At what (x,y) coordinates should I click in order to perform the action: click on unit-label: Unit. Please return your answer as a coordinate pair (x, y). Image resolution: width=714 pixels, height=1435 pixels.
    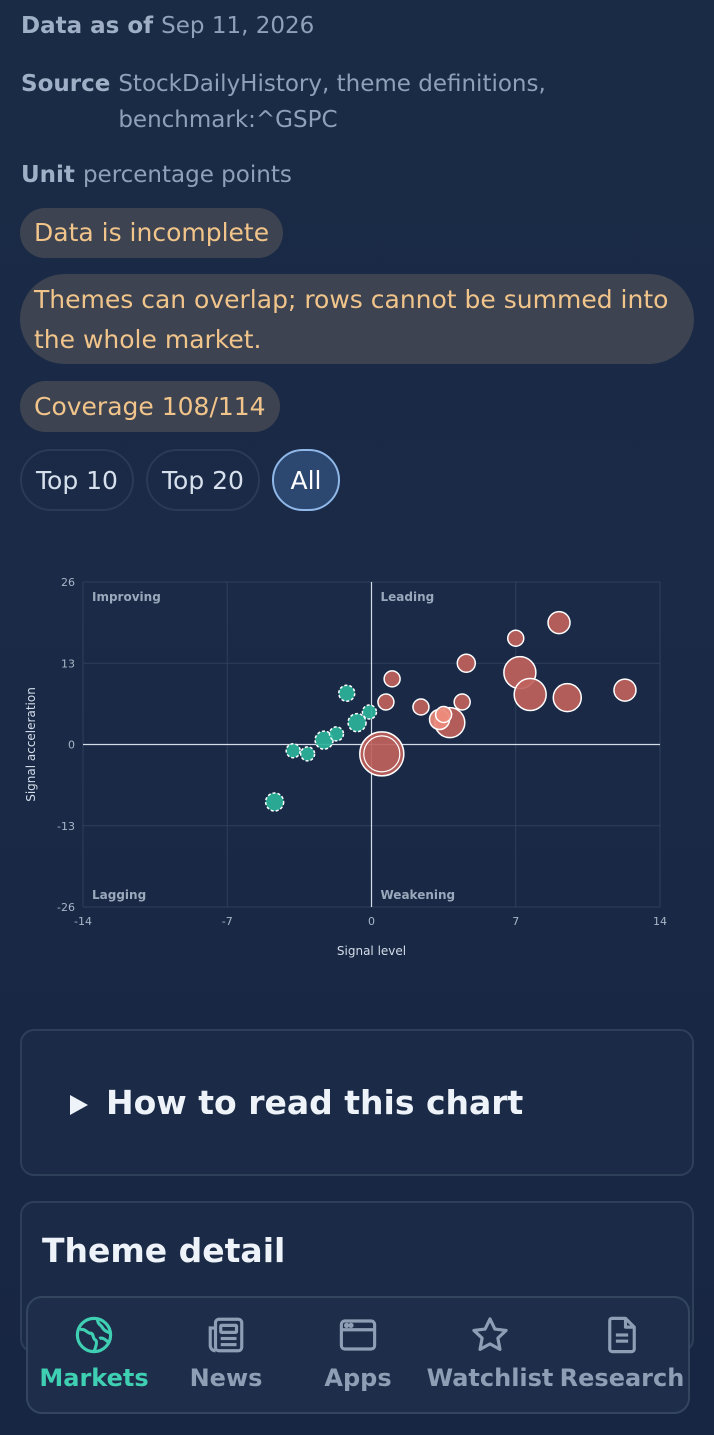
    Looking at the image, I should click on (48, 175).